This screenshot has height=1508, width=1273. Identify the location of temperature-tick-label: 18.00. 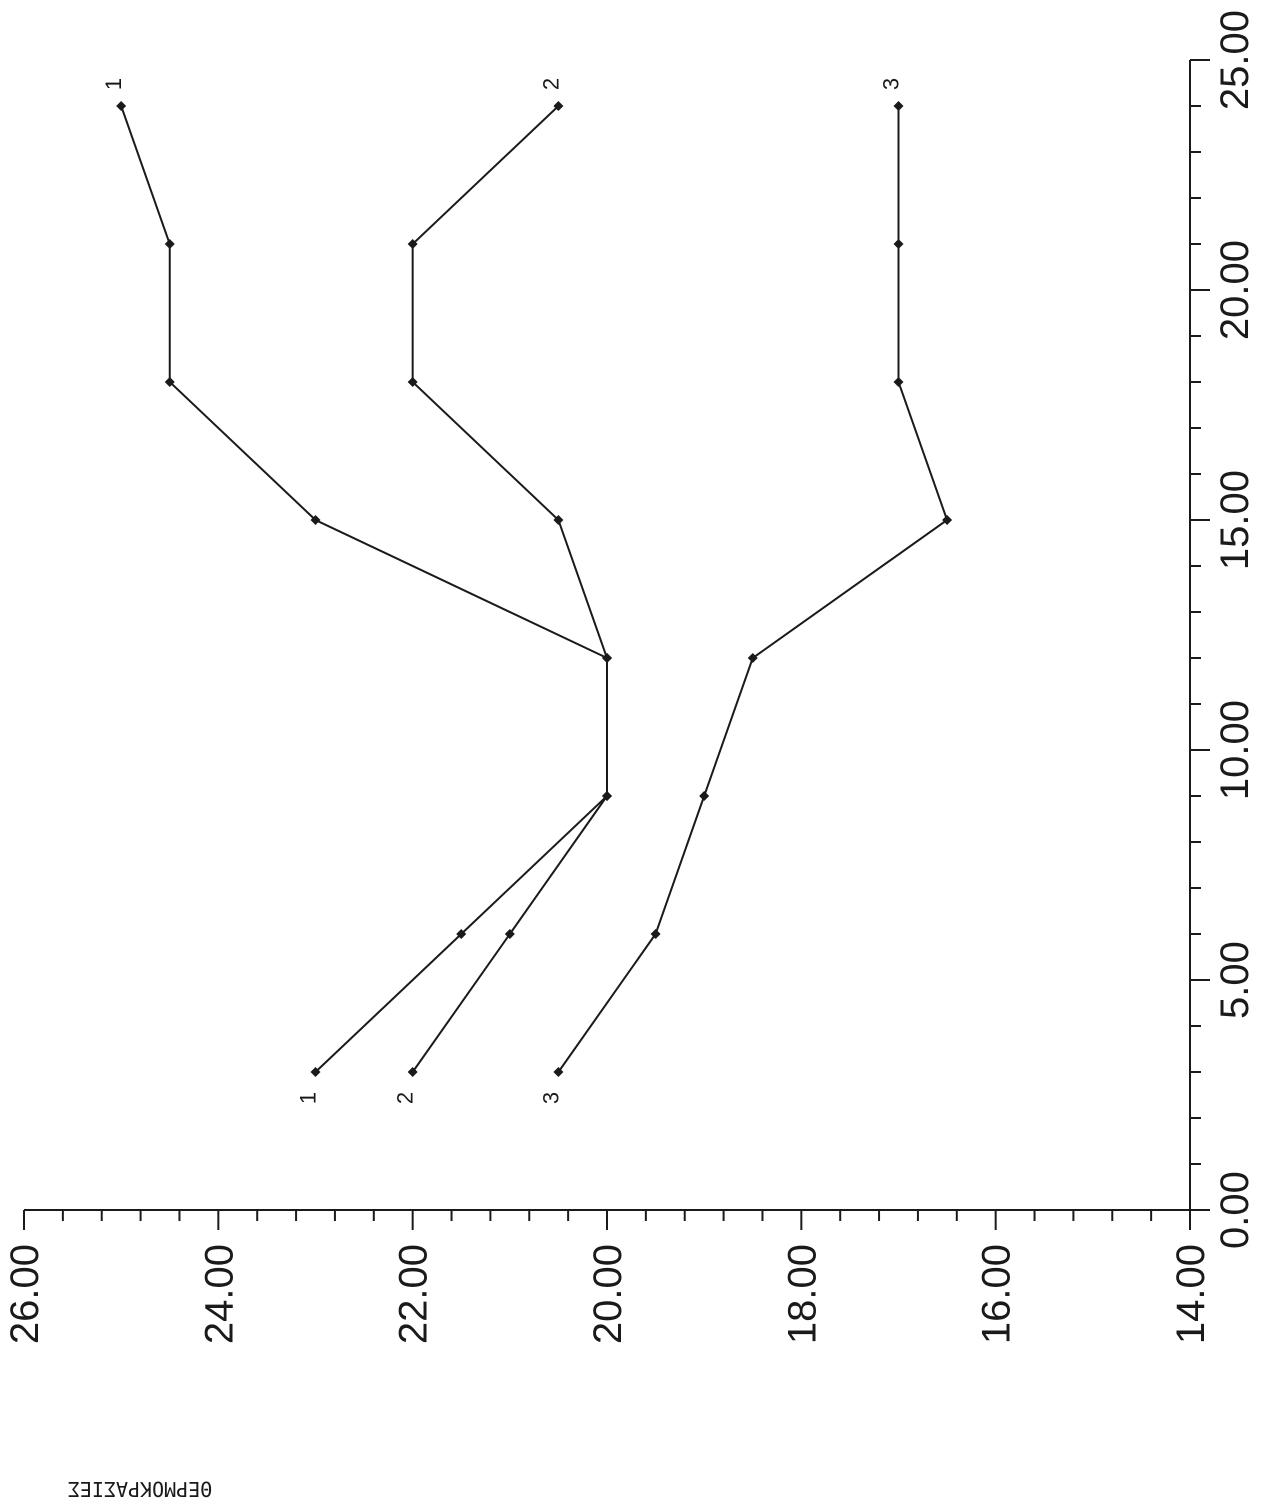
(802, 1294).